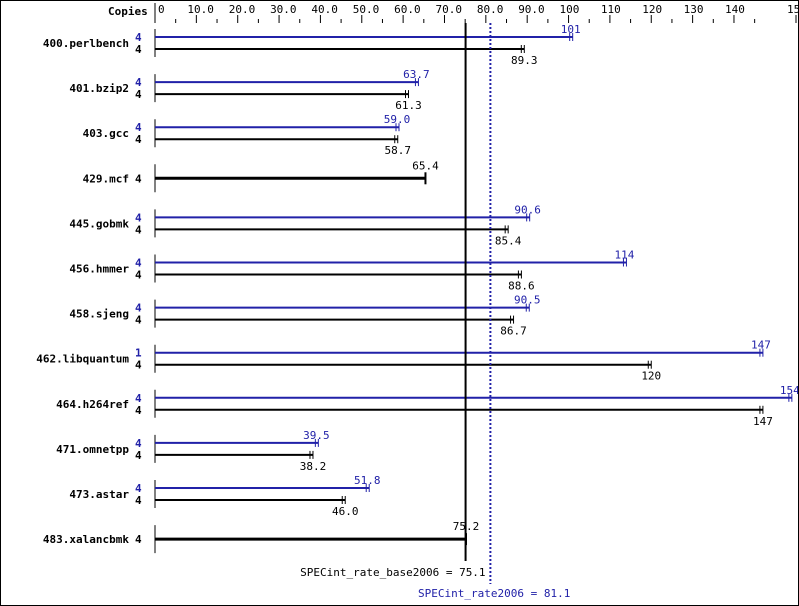  I want to click on peak-summary-label: SPECint_rate2006 = 81.1, so click(494, 593).